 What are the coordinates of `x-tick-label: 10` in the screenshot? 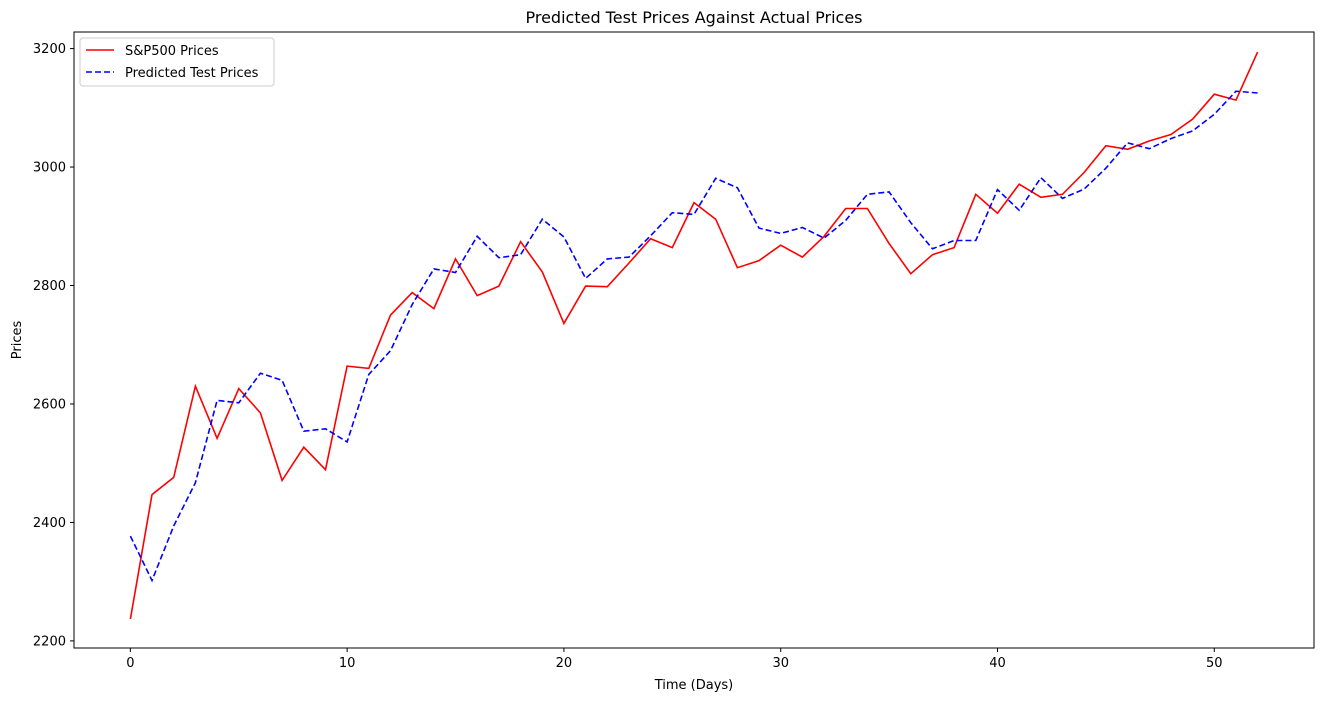 It's located at (347, 663).